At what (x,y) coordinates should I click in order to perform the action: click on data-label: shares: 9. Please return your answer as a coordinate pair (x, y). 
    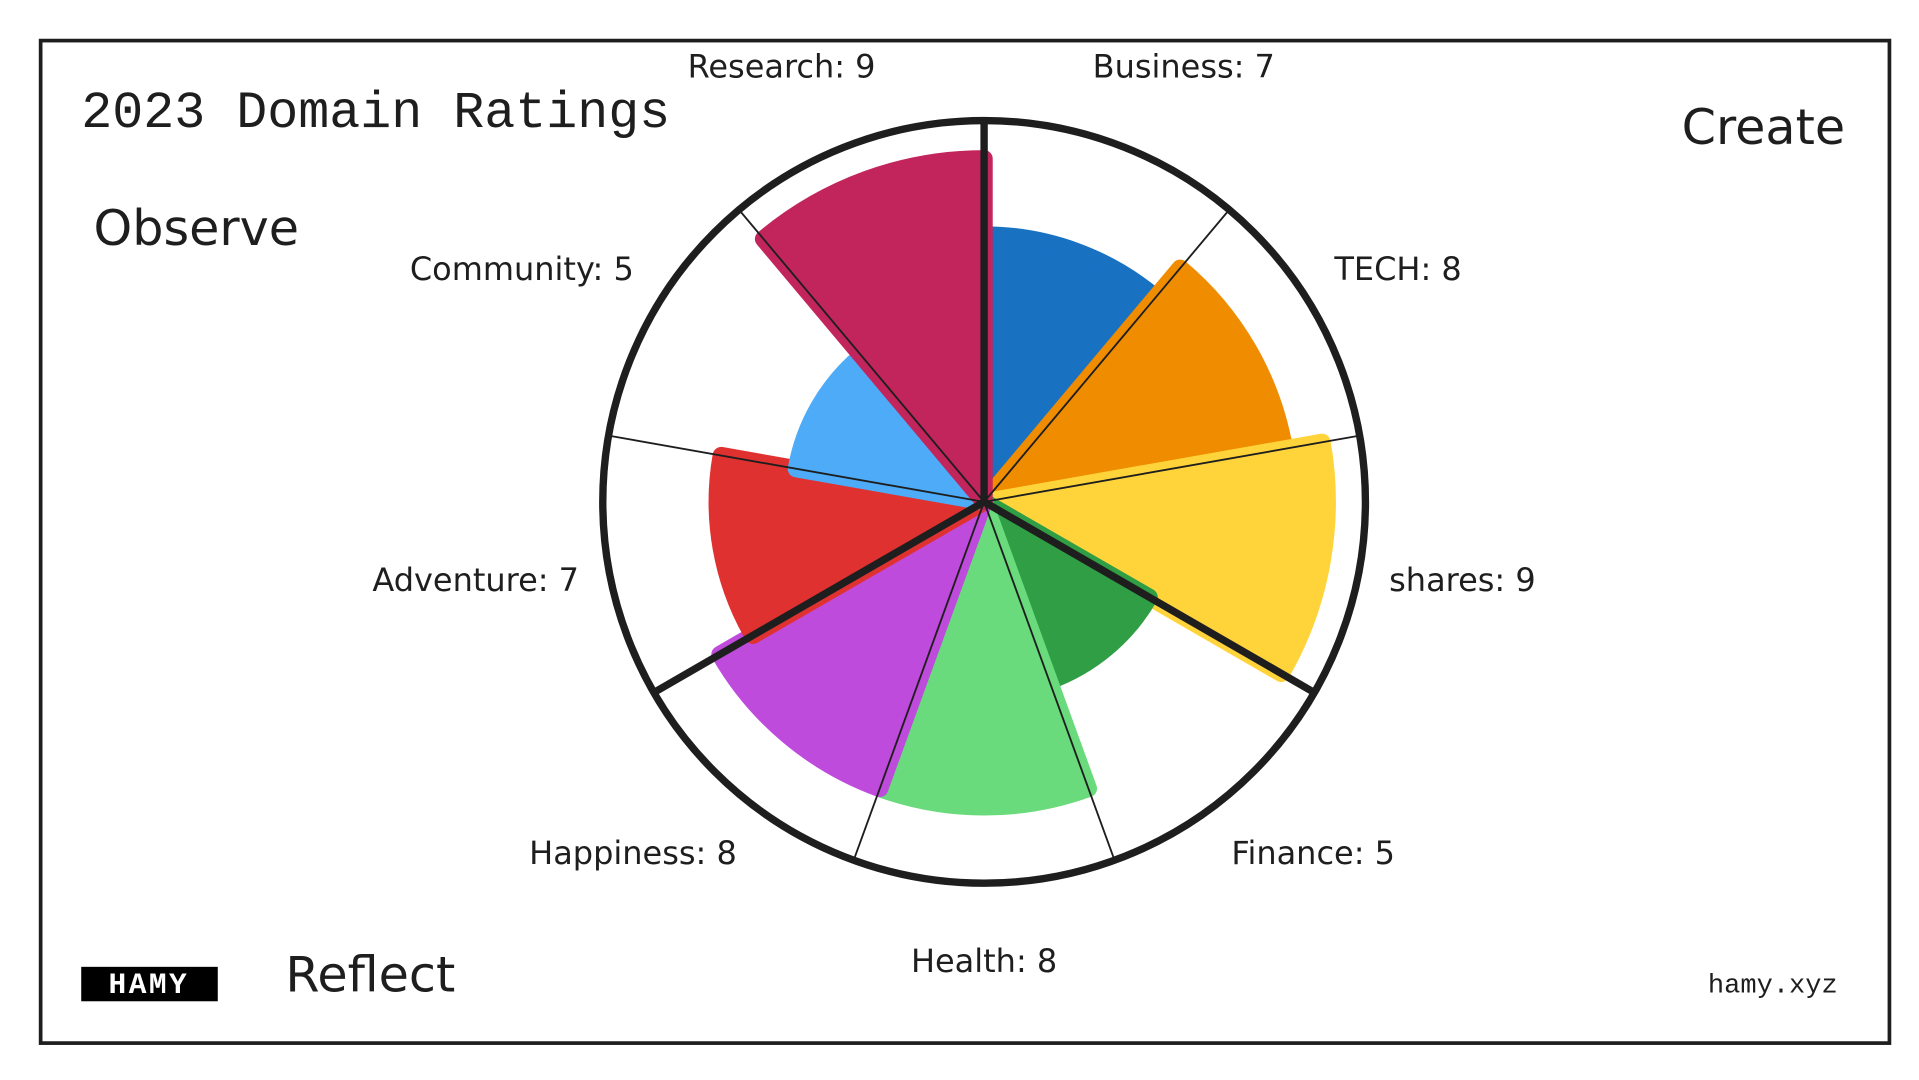
    Looking at the image, I should click on (1462, 580).